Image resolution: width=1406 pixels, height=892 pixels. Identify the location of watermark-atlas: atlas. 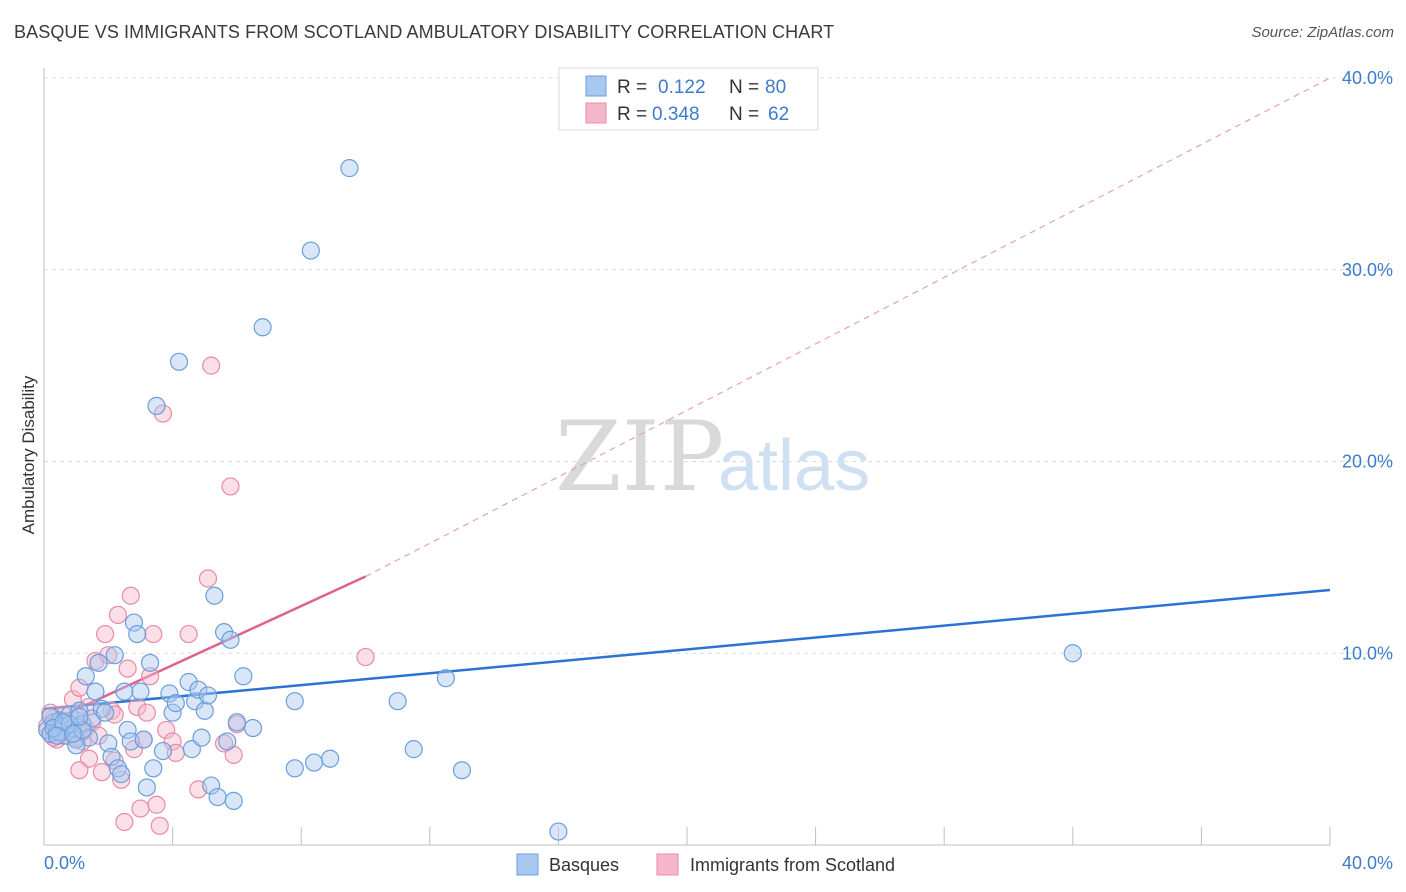
(794, 466).